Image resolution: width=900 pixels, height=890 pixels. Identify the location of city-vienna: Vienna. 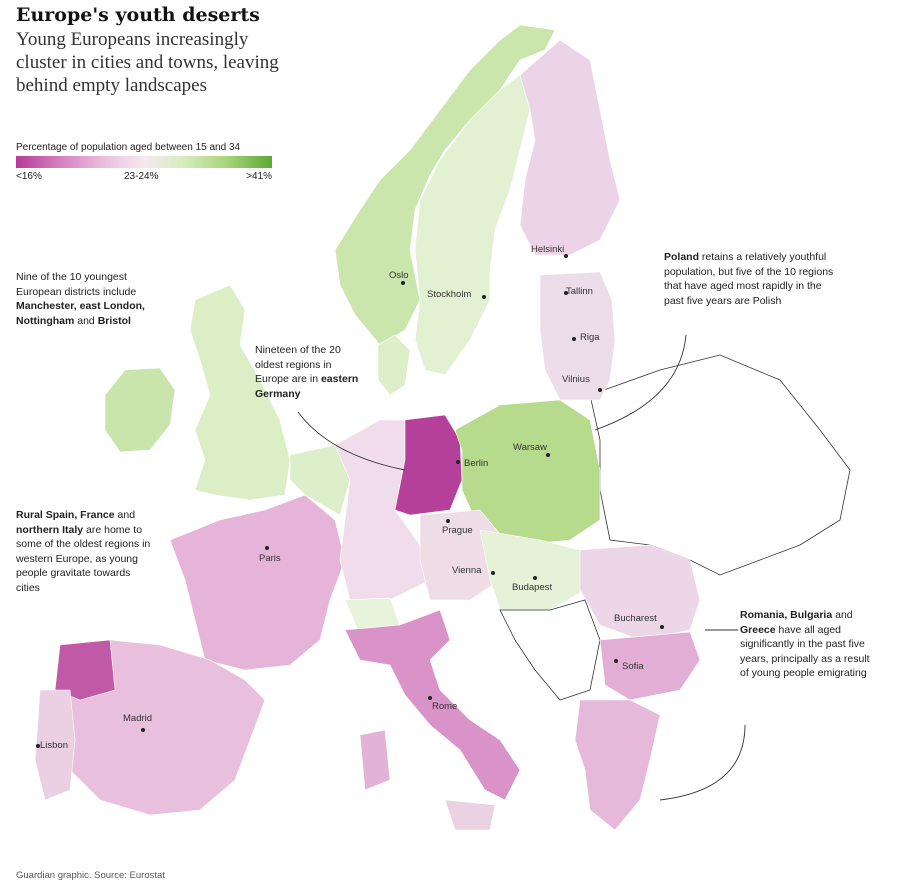
(473, 570).